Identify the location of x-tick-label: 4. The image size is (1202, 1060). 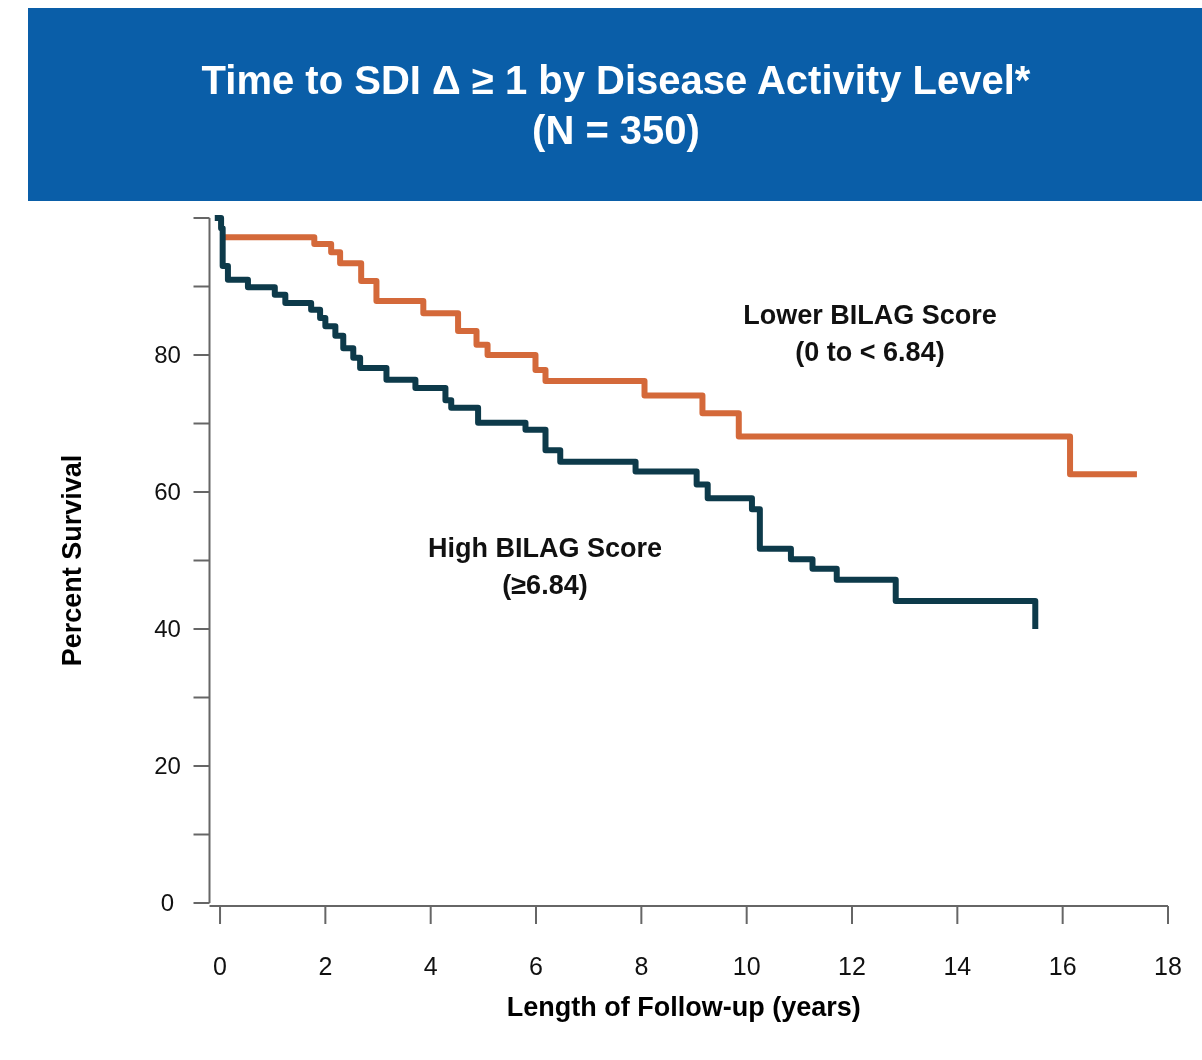
(430, 966).